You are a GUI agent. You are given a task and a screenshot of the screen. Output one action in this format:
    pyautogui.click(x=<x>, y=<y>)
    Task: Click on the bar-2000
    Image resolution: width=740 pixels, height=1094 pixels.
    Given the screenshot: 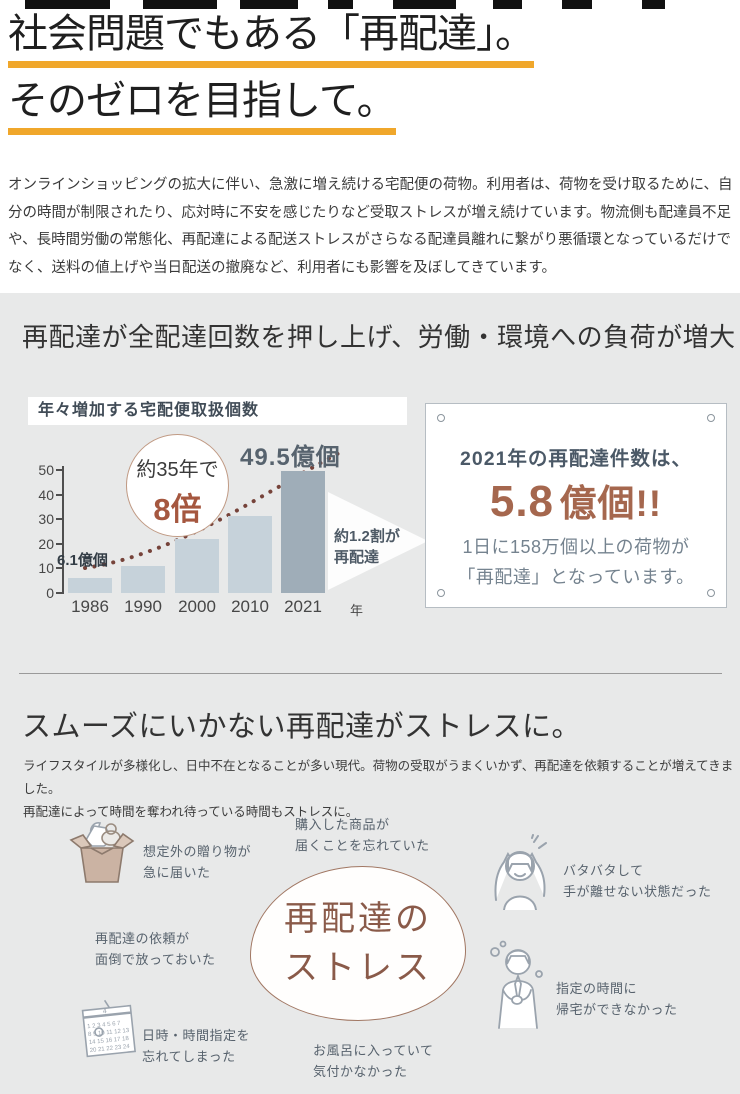 What is the action you would take?
    pyautogui.click(x=197, y=565)
    